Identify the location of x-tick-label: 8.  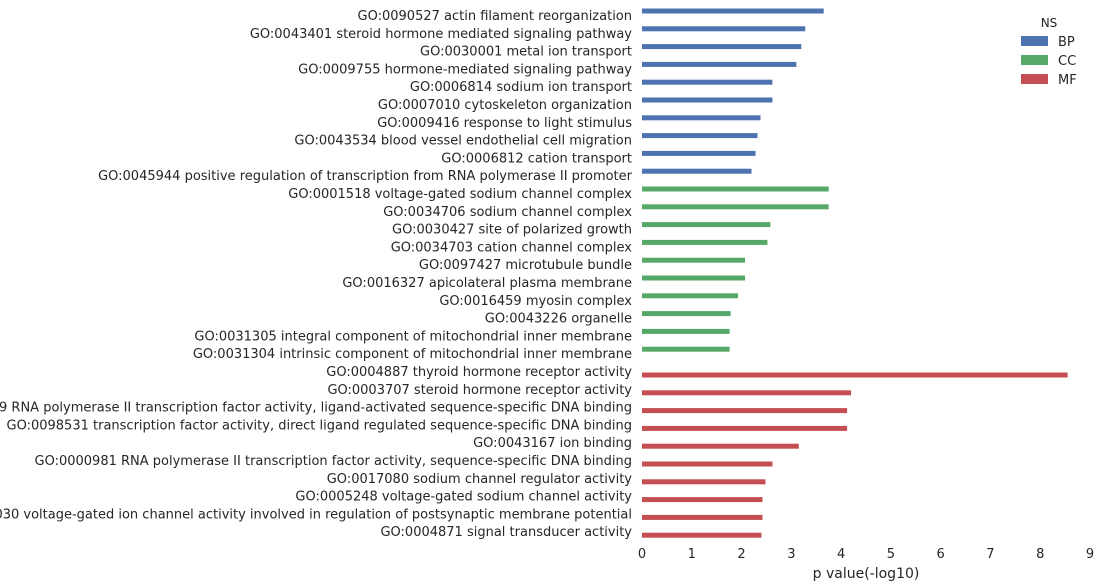
(1040, 554).